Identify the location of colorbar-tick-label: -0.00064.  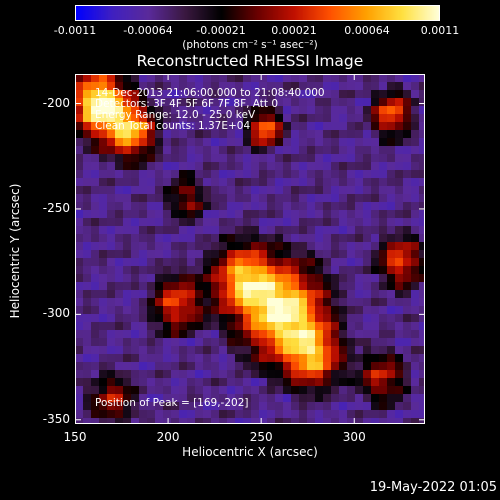
(148, 30).